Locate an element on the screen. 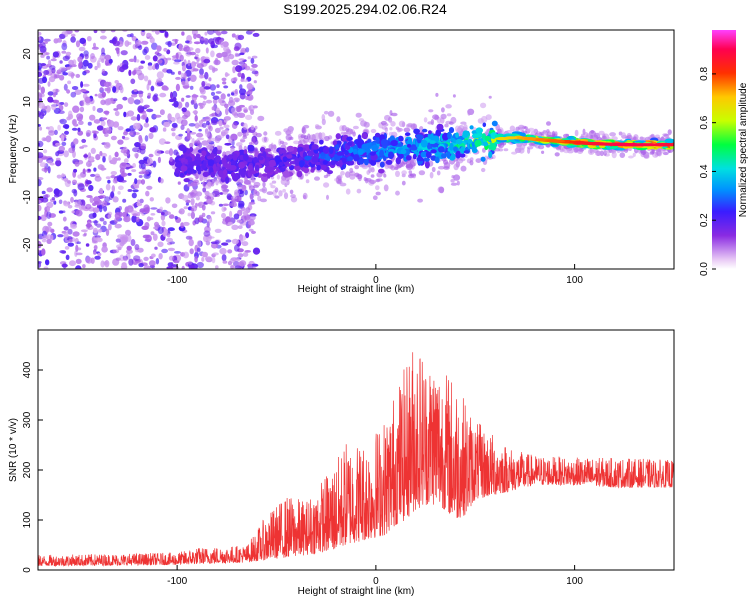  spectrogram-ridge-cell is located at coordinates (668, 145).